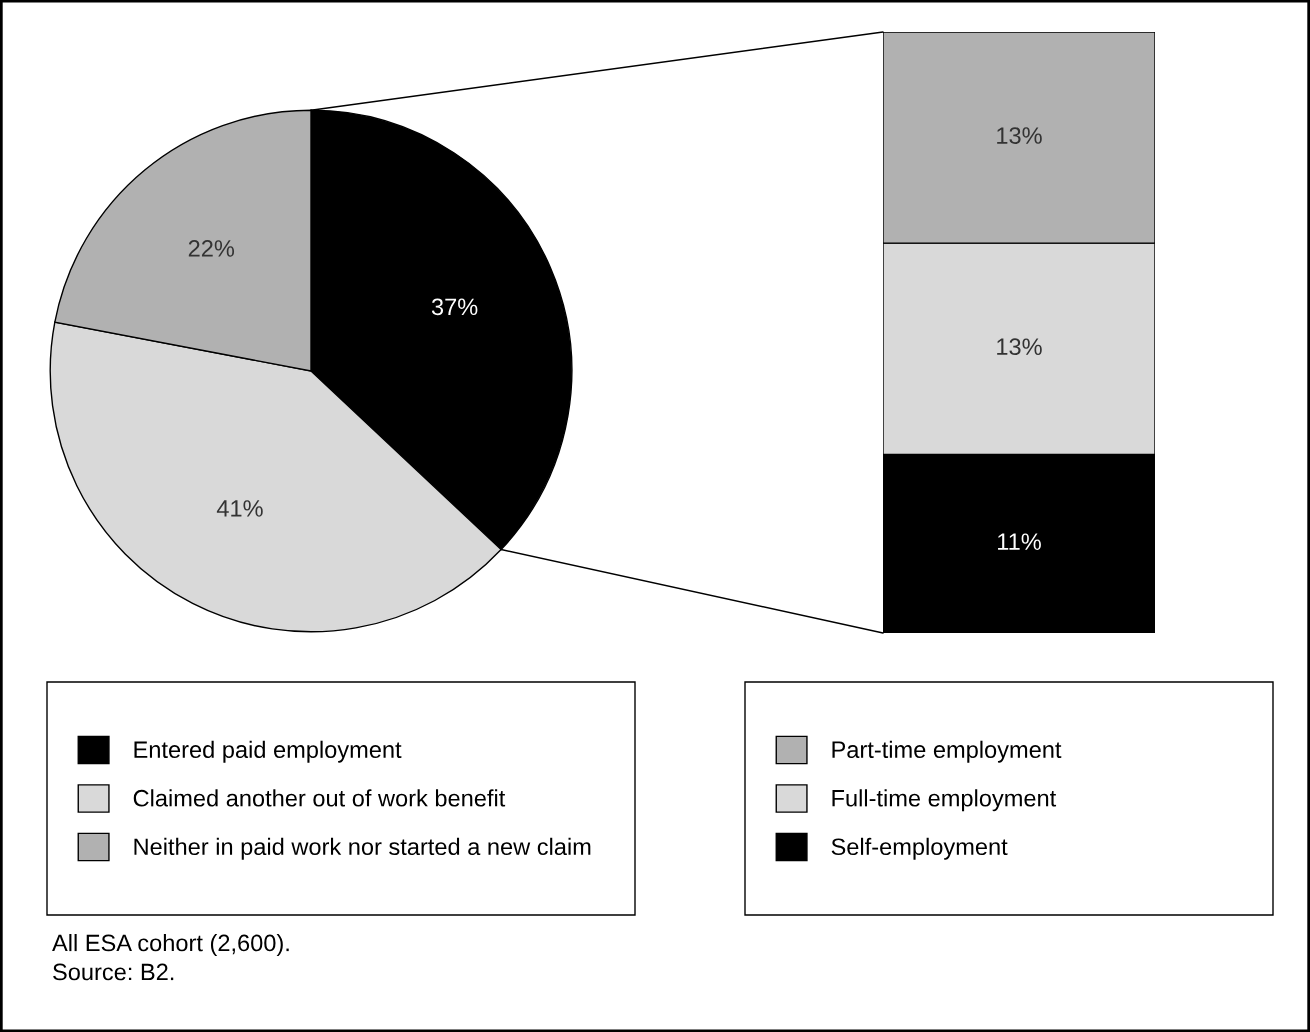 The image size is (1310, 1032). I want to click on legend-label: Self-employment, so click(919, 848).